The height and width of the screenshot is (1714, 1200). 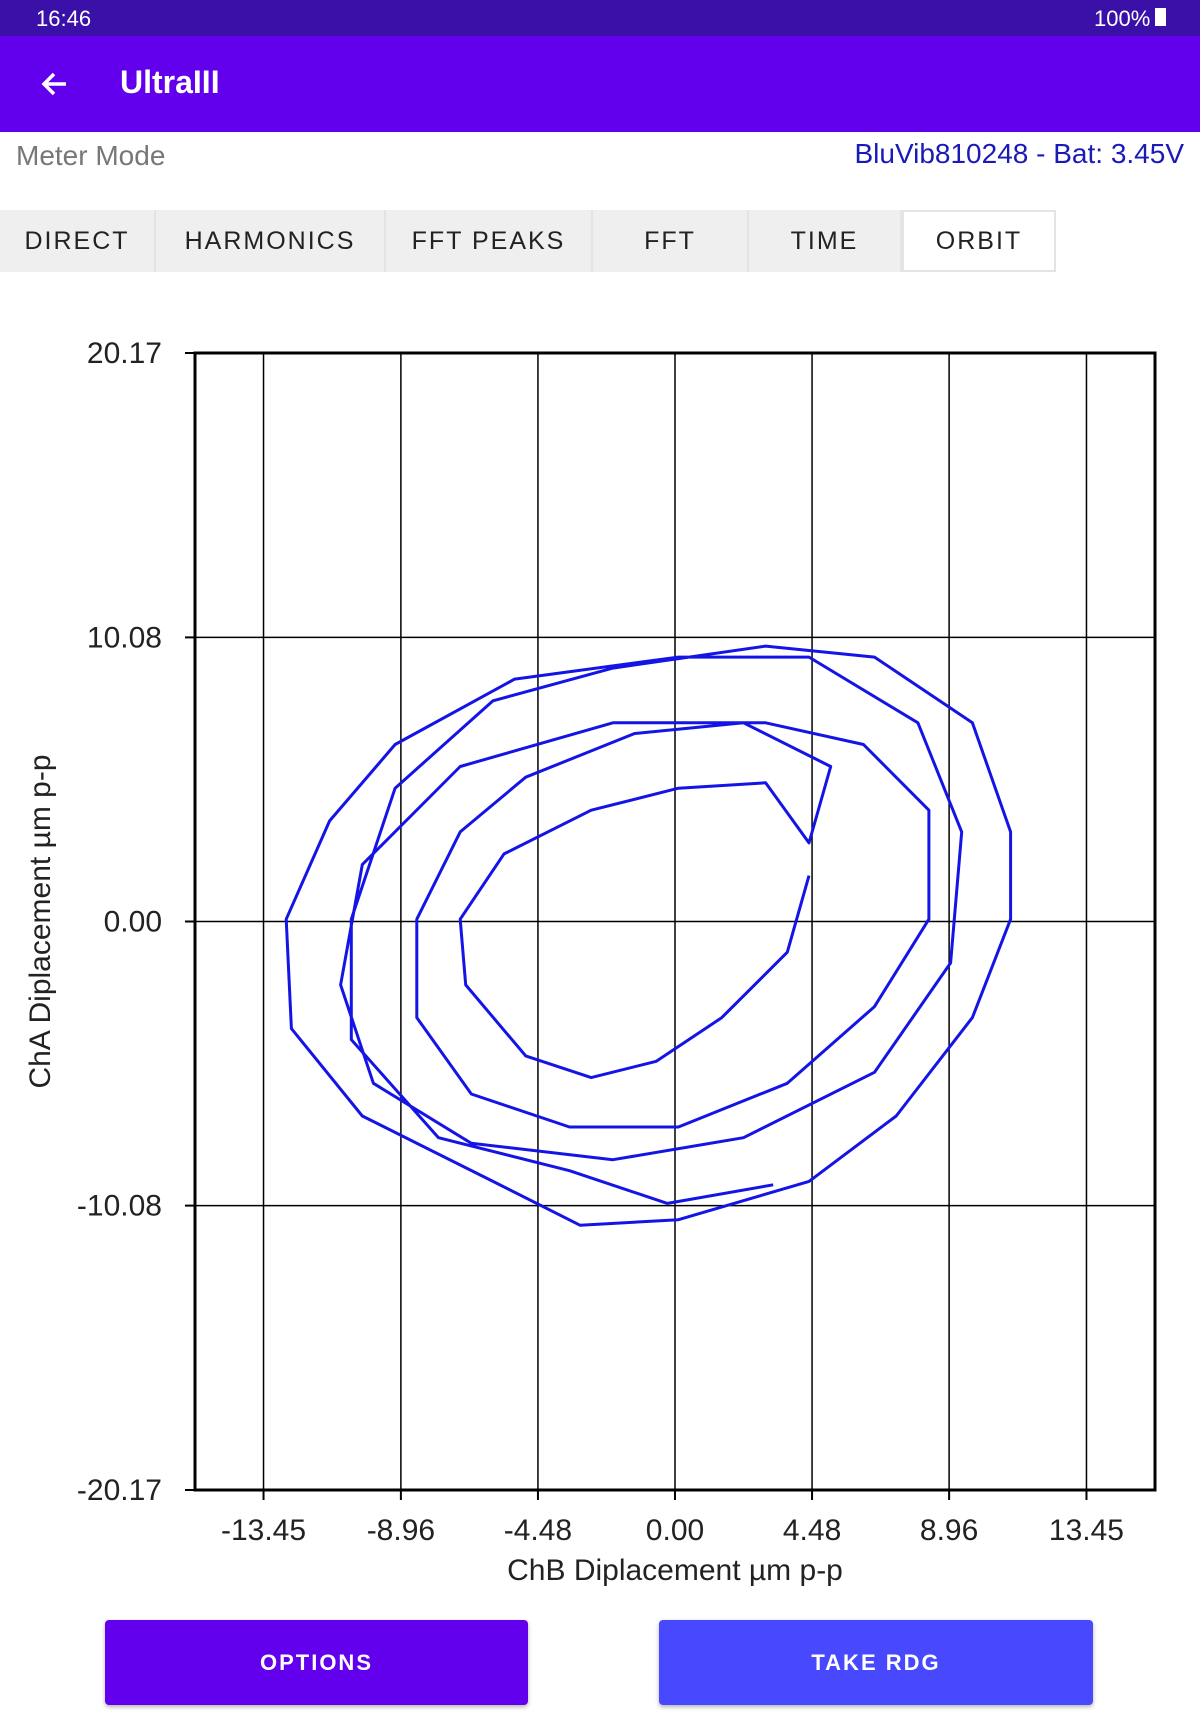 I want to click on battery-icon, so click(x=1160, y=17).